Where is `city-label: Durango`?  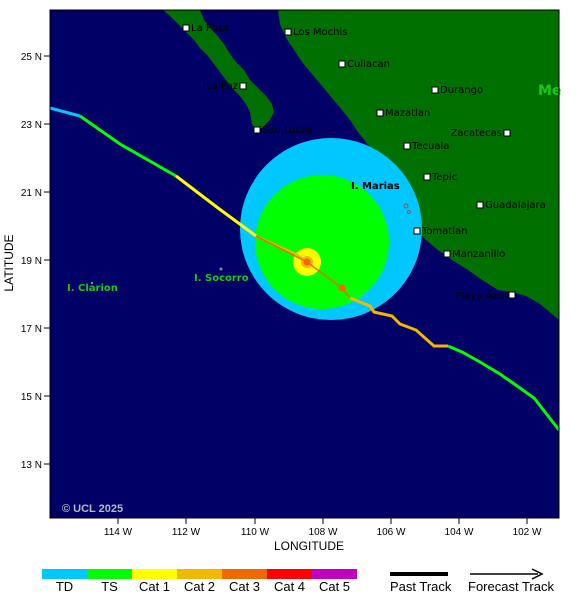 city-label: Durango is located at coordinates (461, 90).